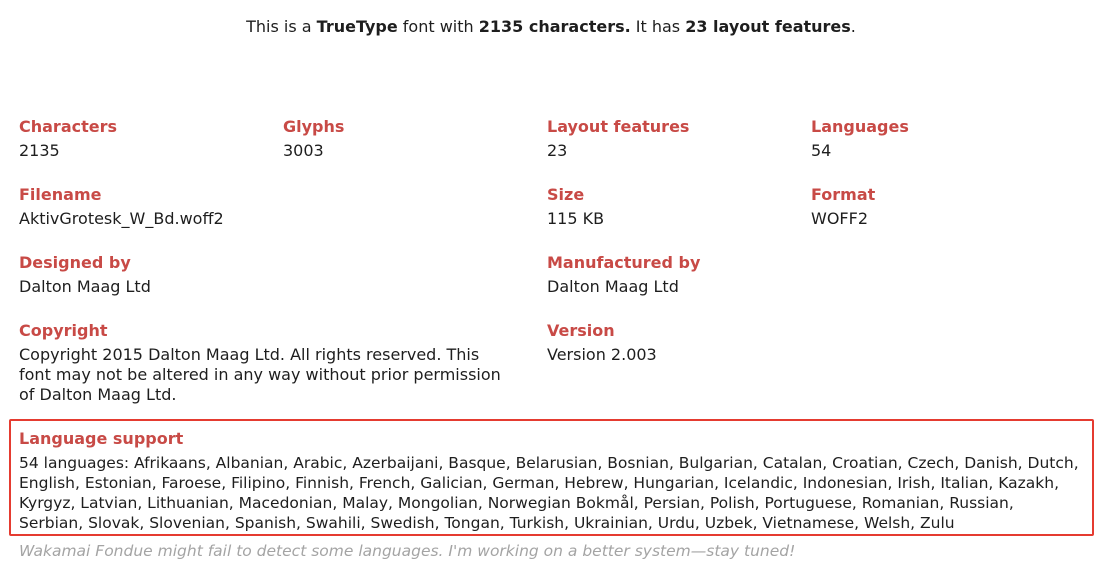 This screenshot has height=568, width=1102. I want to click on filename-label: Filename, so click(60, 194).